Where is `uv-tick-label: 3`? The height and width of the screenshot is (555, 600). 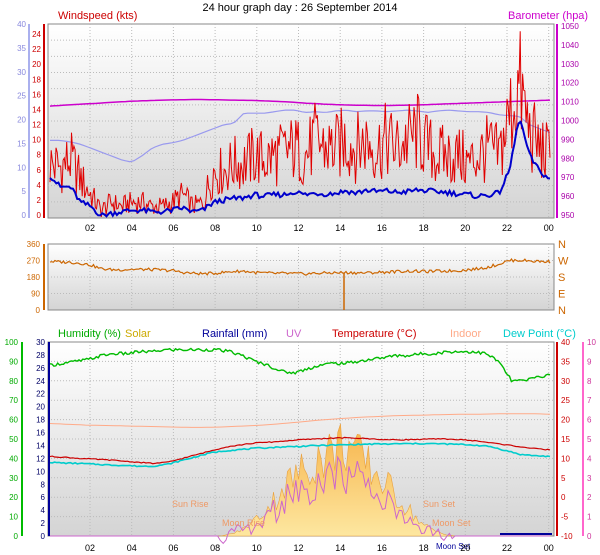 uv-tick-label: 3 is located at coordinates (589, 478).